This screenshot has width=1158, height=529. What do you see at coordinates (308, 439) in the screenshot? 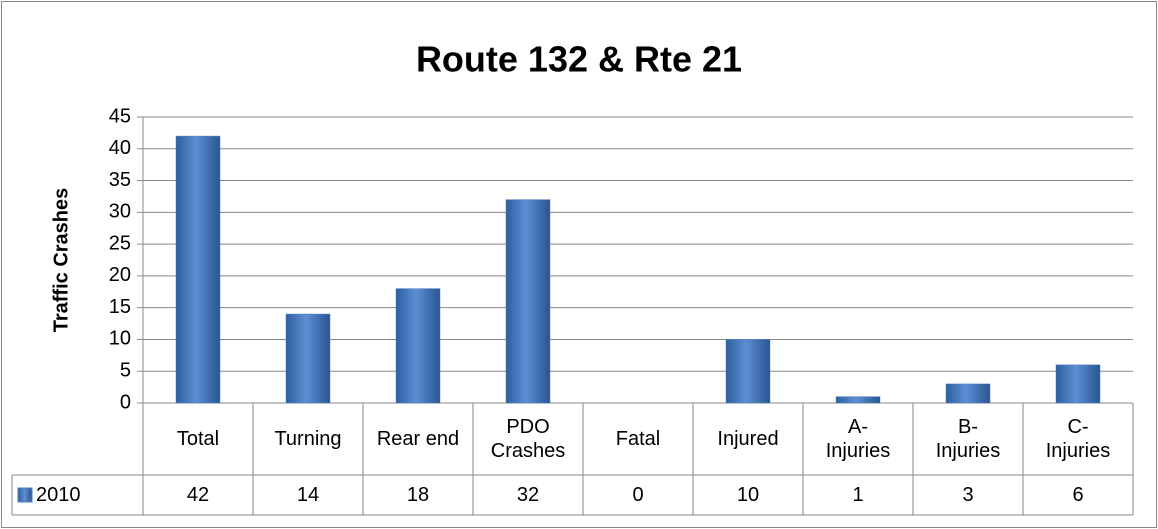
I see `category-label: Turning` at bounding box center [308, 439].